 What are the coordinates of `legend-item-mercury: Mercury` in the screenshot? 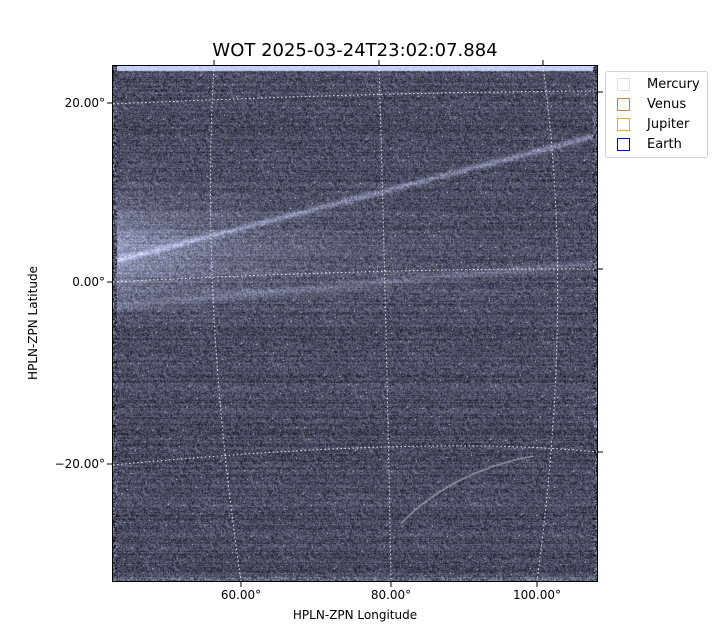 It's located at (658, 84).